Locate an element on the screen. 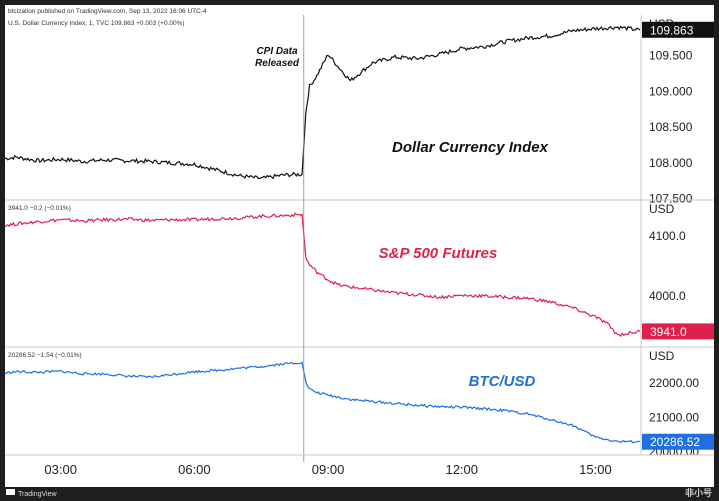  panel-title: Dollar Currency Index is located at coordinates (470, 147).